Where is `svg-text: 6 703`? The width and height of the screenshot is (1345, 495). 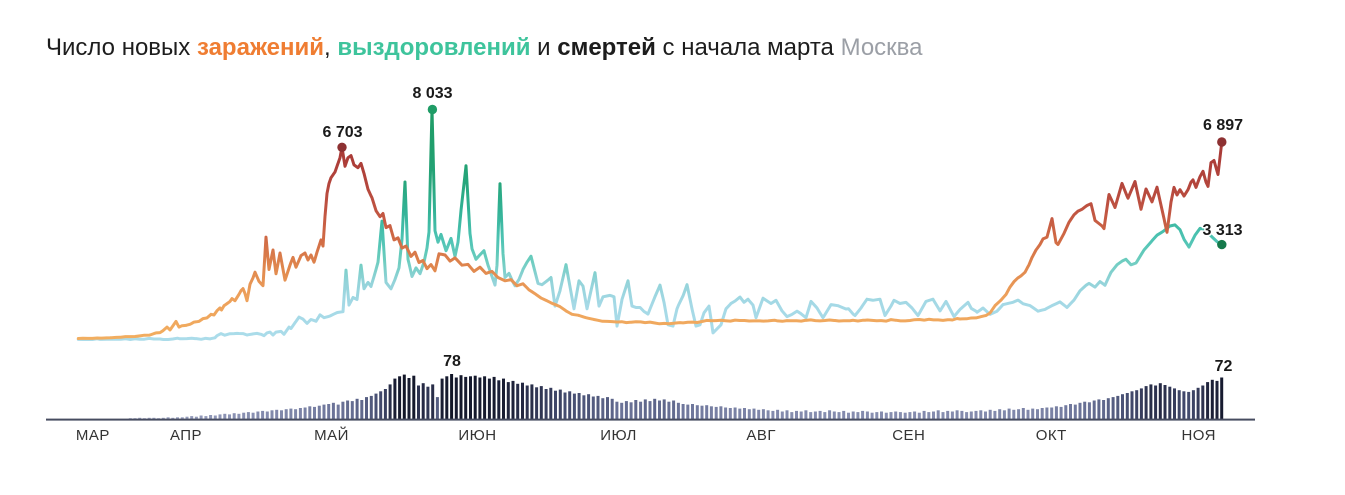
svg-text: 6 703 is located at coordinates (342, 132).